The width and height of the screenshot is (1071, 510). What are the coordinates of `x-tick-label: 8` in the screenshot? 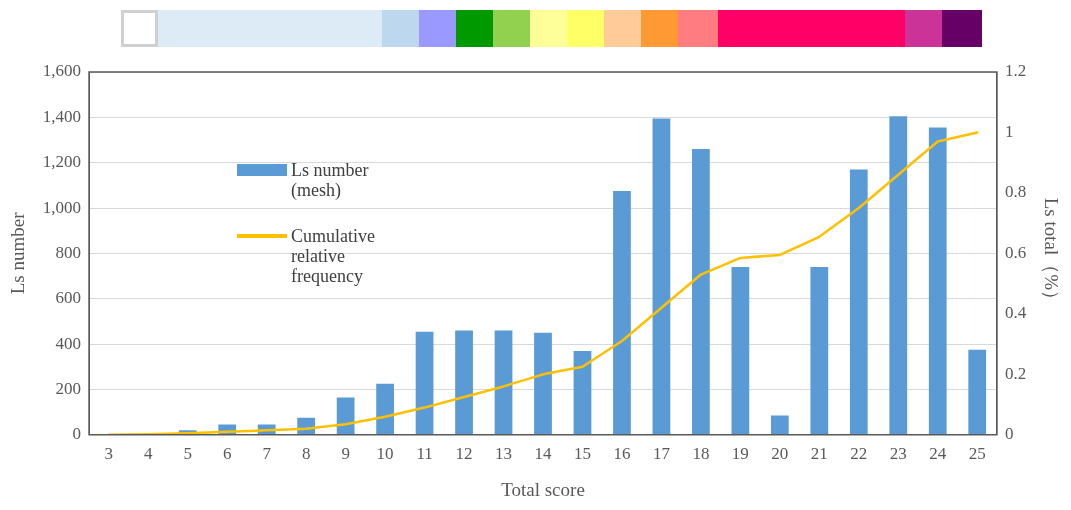 It's located at (306, 454).